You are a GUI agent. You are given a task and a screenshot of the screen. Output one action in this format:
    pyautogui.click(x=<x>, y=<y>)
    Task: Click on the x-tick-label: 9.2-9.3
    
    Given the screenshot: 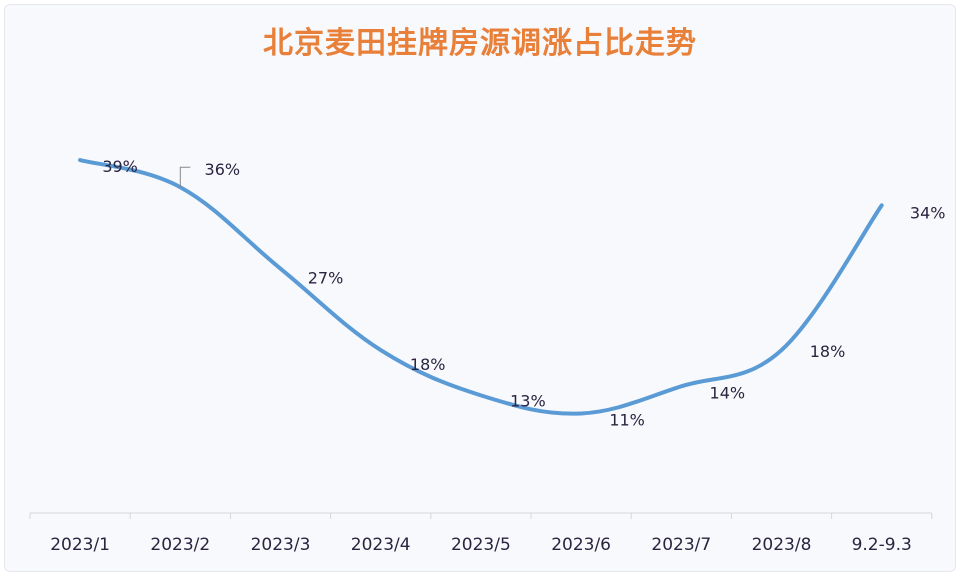 What is the action you would take?
    pyautogui.click(x=882, y=545)
    